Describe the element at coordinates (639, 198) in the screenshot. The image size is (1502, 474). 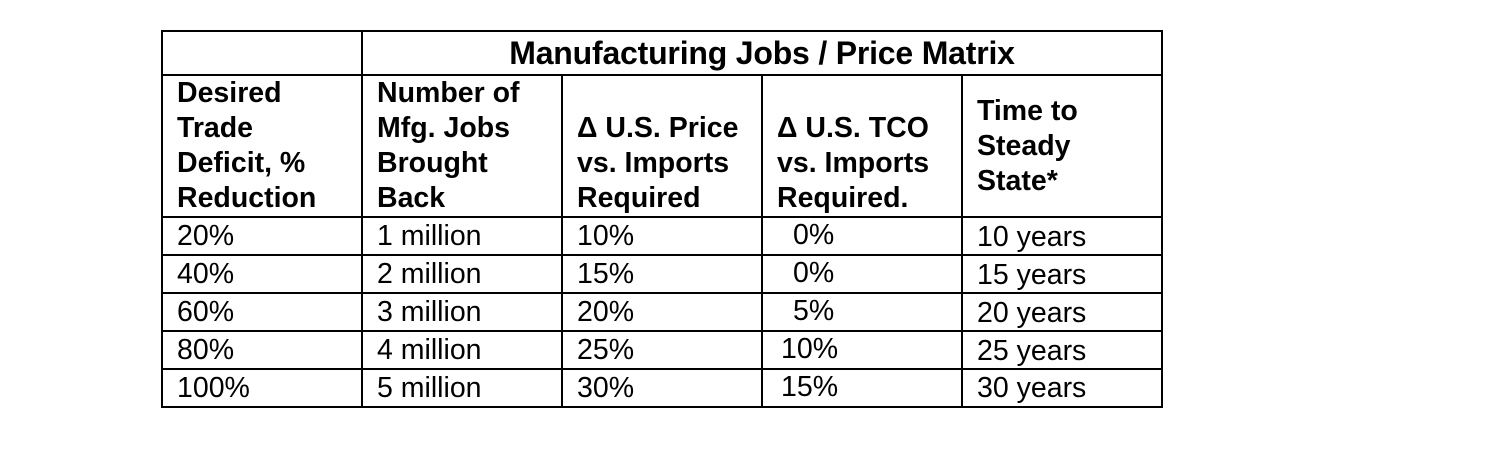
I see `header-line: Required` at that location.